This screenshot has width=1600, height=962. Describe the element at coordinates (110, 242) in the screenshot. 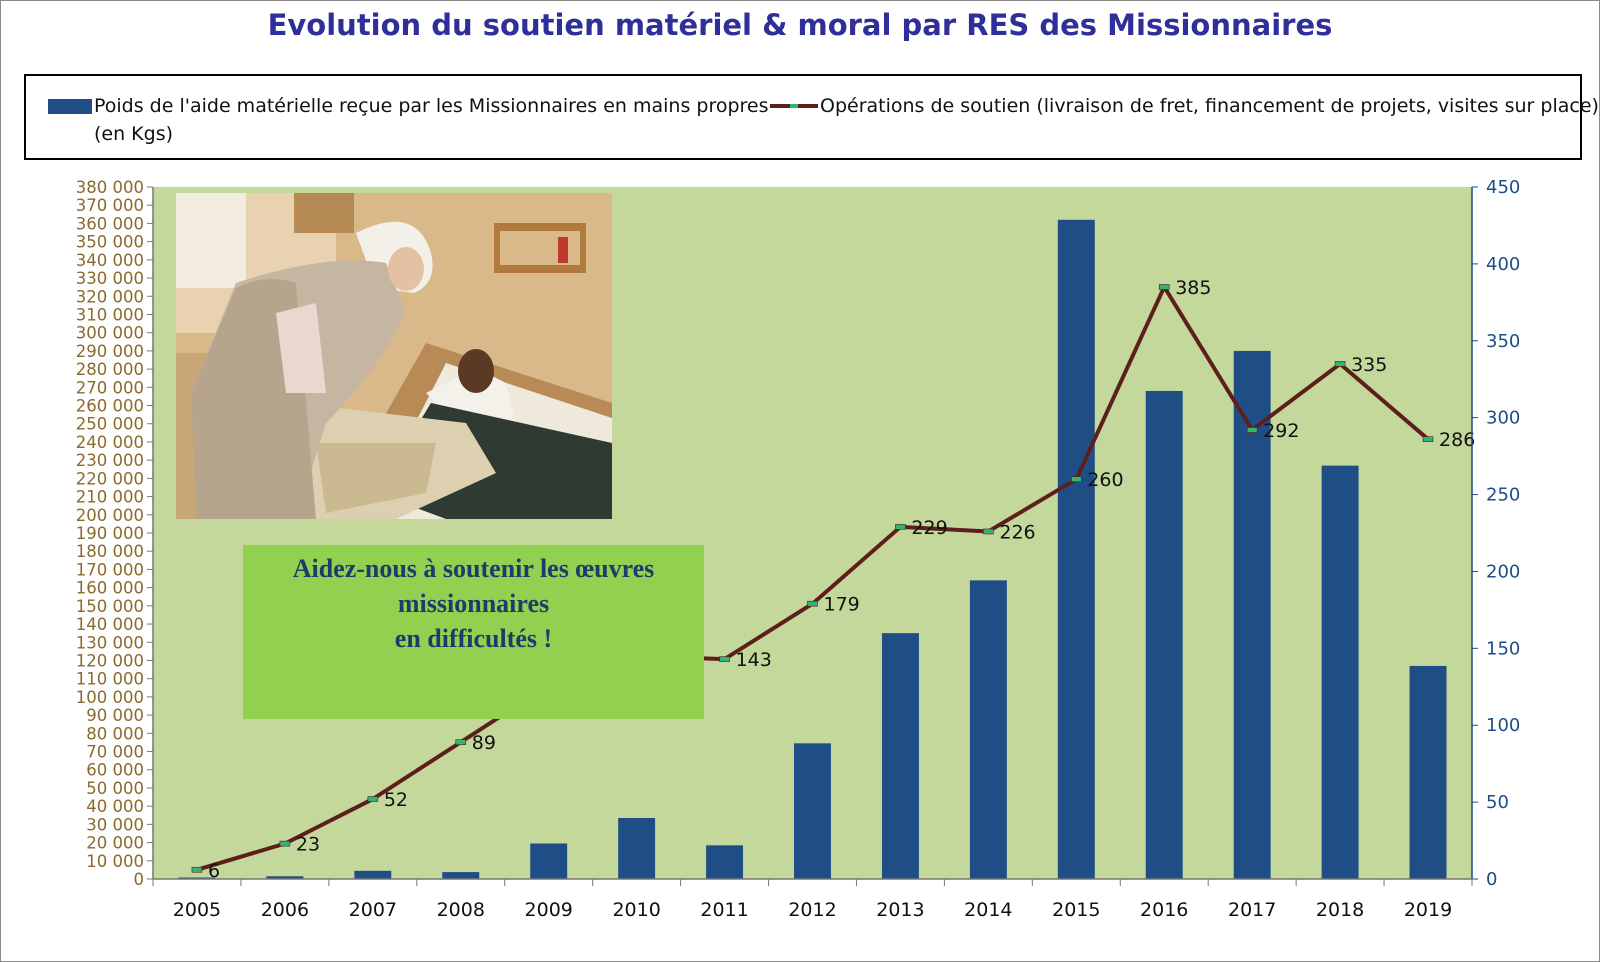

I see `left-tick-label: 350 000` at that location.